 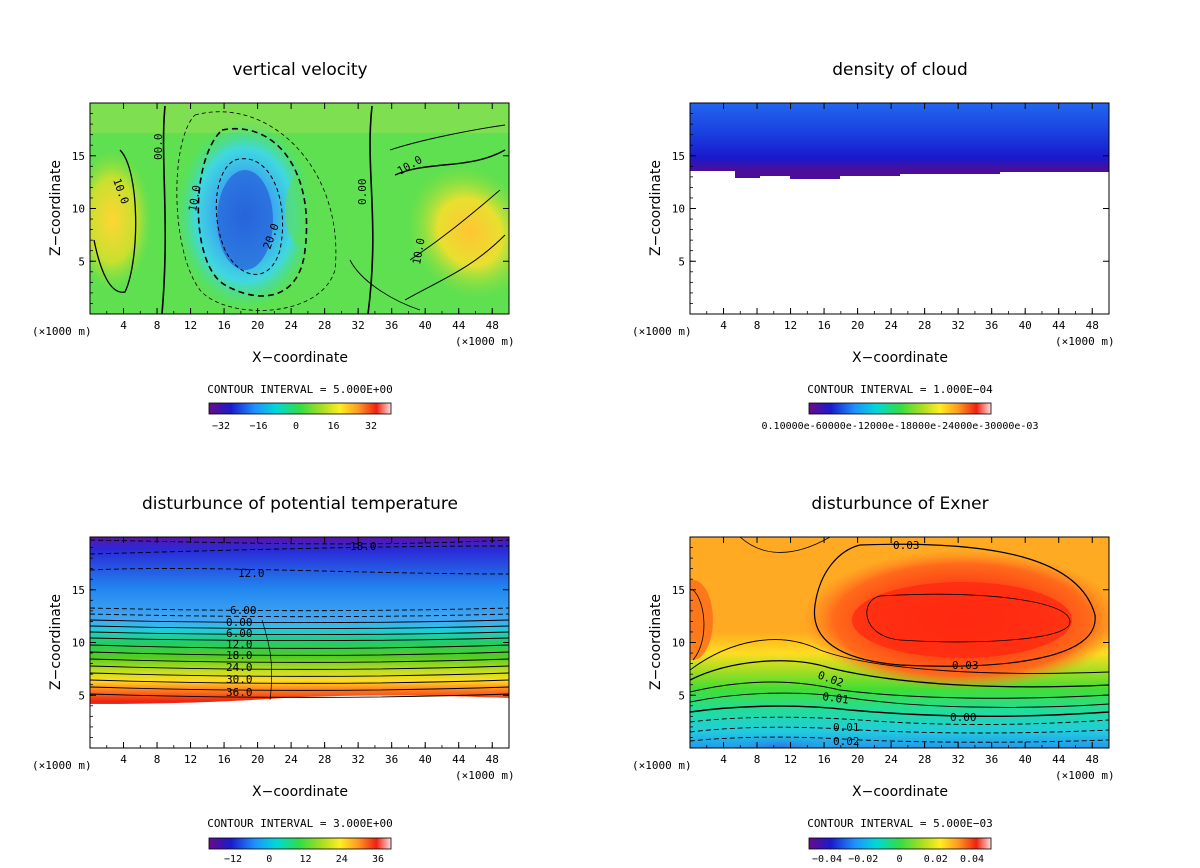 I want to click on contour-interval: CONTOUR INTERVAL = 5.000E+00, so click(x=299, y=389).